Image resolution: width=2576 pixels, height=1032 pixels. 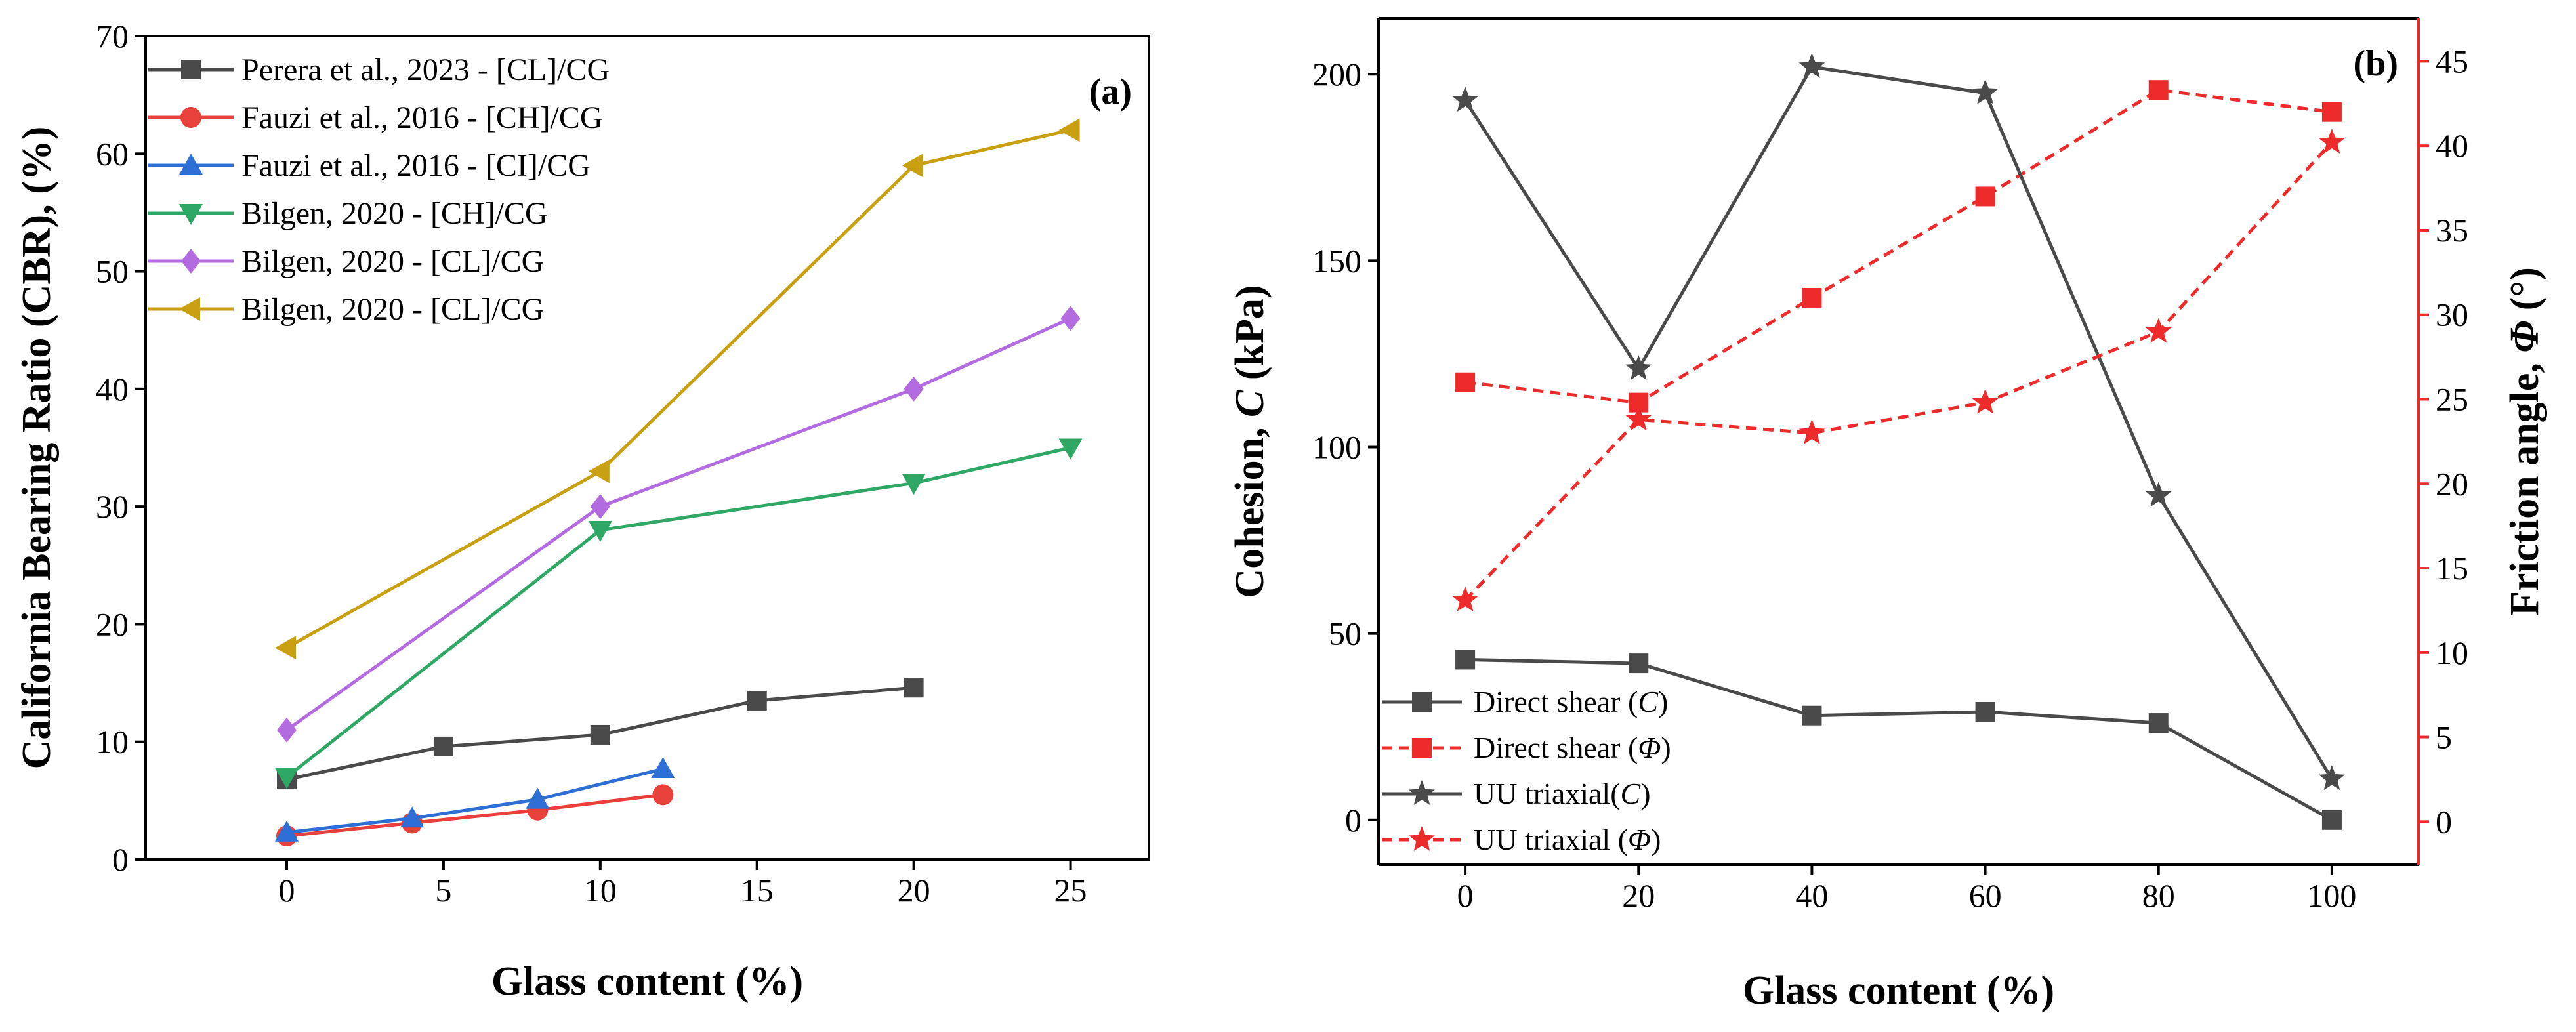 What do you see at coordinates (1640, 839) in the screenshot?
I see `legend-label-var: Φ` at bounding box center [1640, 839].